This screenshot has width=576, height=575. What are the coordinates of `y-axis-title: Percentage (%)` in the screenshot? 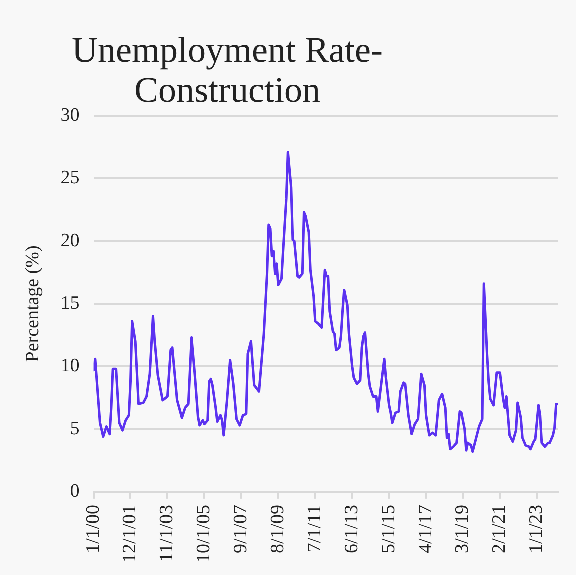 It's located at (33, 304).